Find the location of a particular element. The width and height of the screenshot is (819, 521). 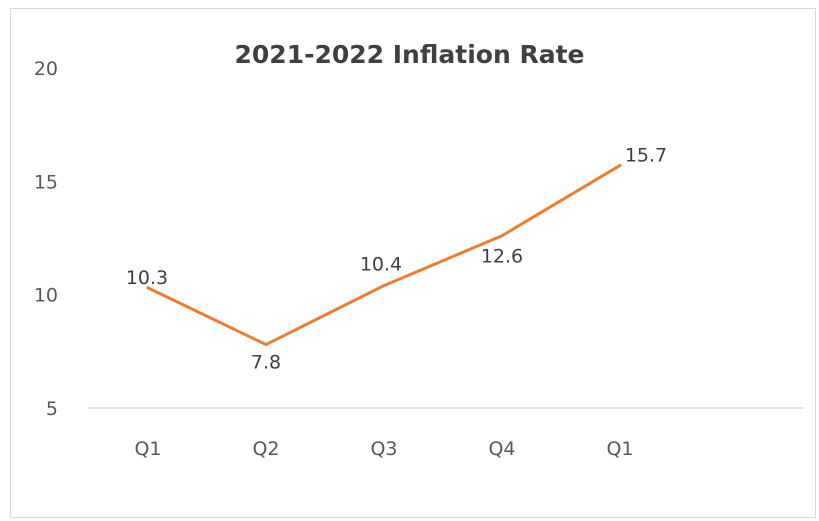

y-tick-label: 15 is located at coordinates (46, 182).